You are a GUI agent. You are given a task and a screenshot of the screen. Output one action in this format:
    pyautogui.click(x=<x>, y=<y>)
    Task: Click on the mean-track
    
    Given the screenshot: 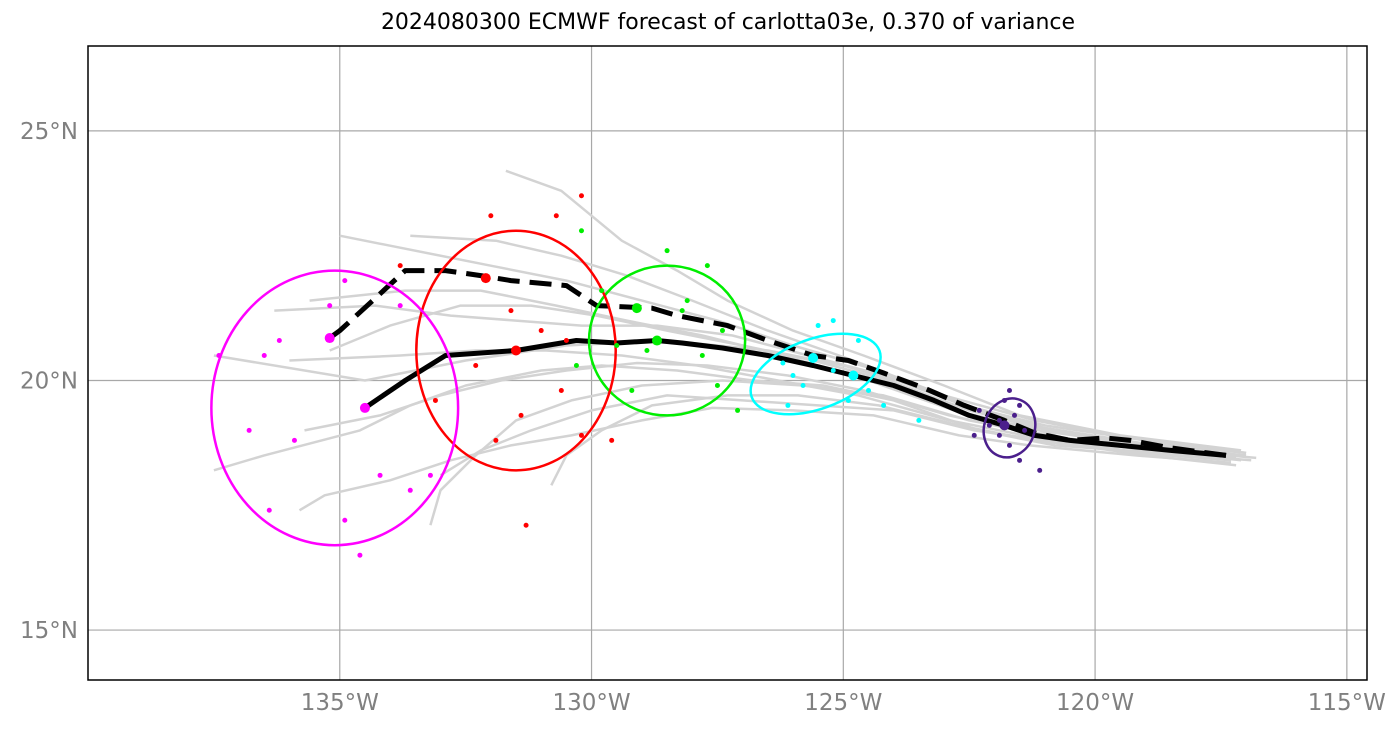 What is the action you would take?
    pyautogui.click(x=795, y=398)
    